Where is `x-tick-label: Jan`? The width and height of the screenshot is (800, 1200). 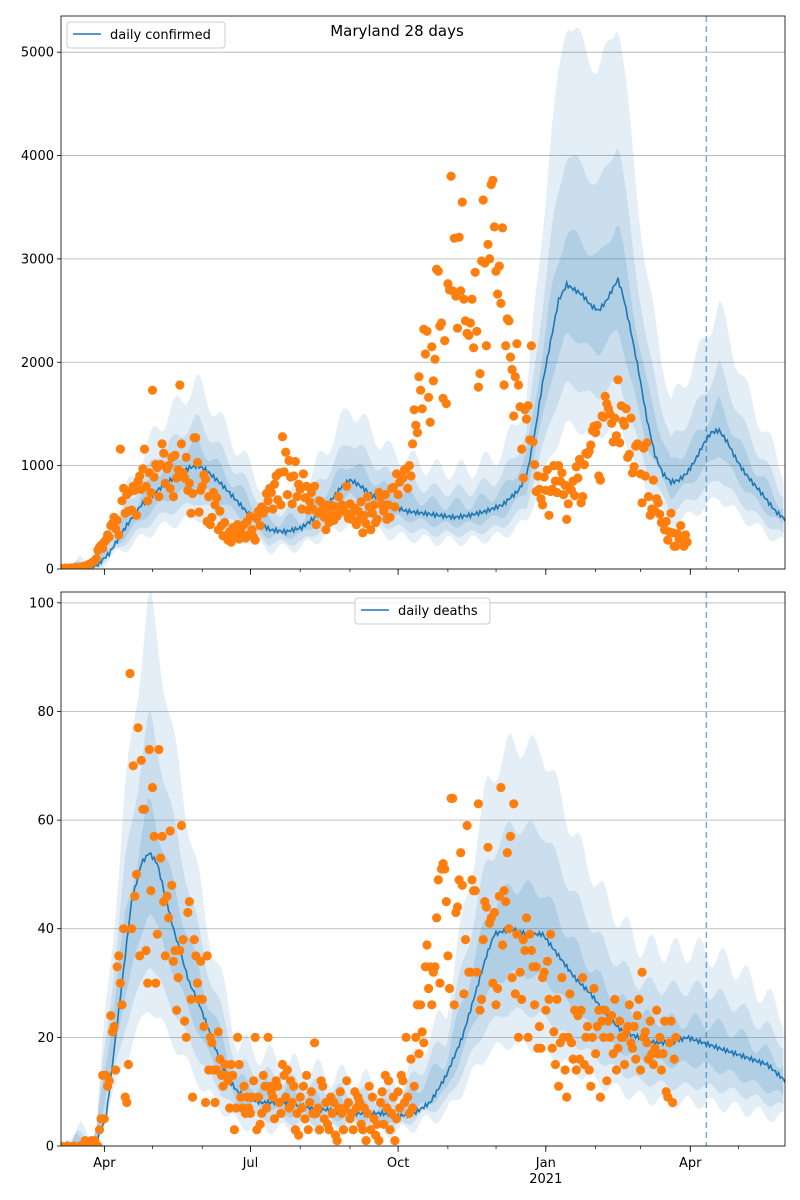 x-tick-label: Jan is located at coordinates (545, 1163).